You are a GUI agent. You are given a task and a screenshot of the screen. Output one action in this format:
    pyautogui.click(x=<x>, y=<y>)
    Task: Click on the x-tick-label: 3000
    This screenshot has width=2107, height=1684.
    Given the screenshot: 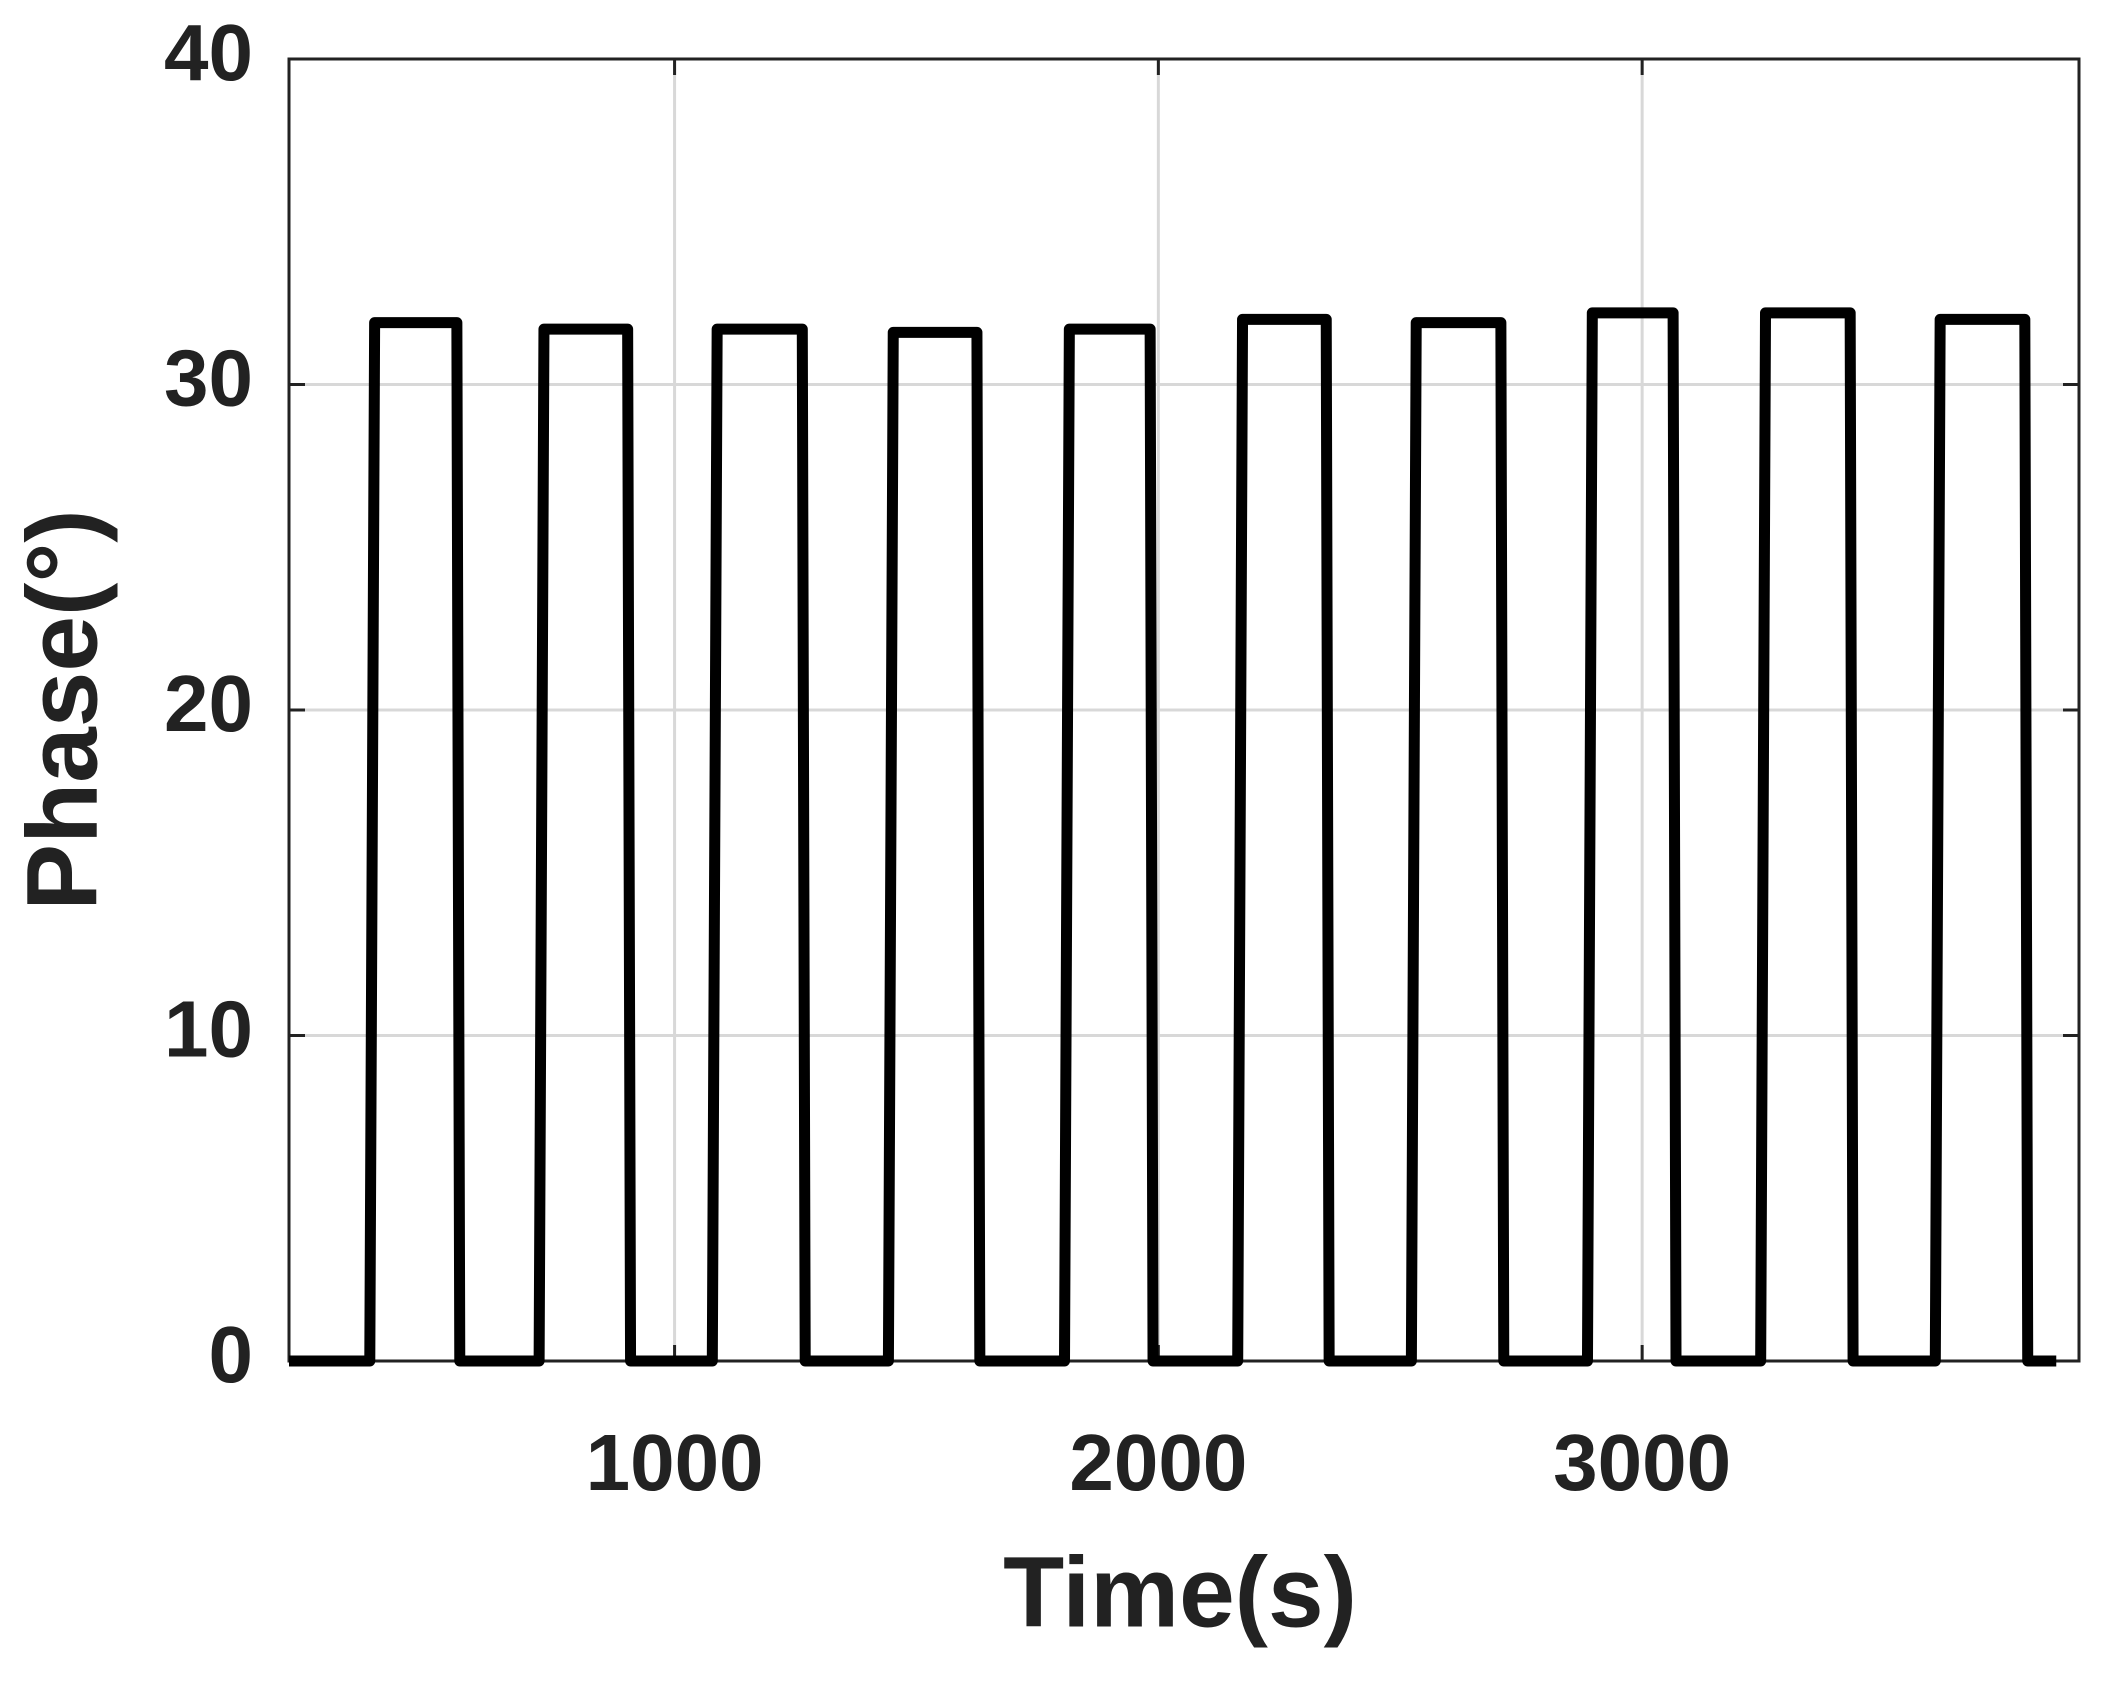 What is the action you would take?
    pyautogui.click(x=1642, y=1462)
    